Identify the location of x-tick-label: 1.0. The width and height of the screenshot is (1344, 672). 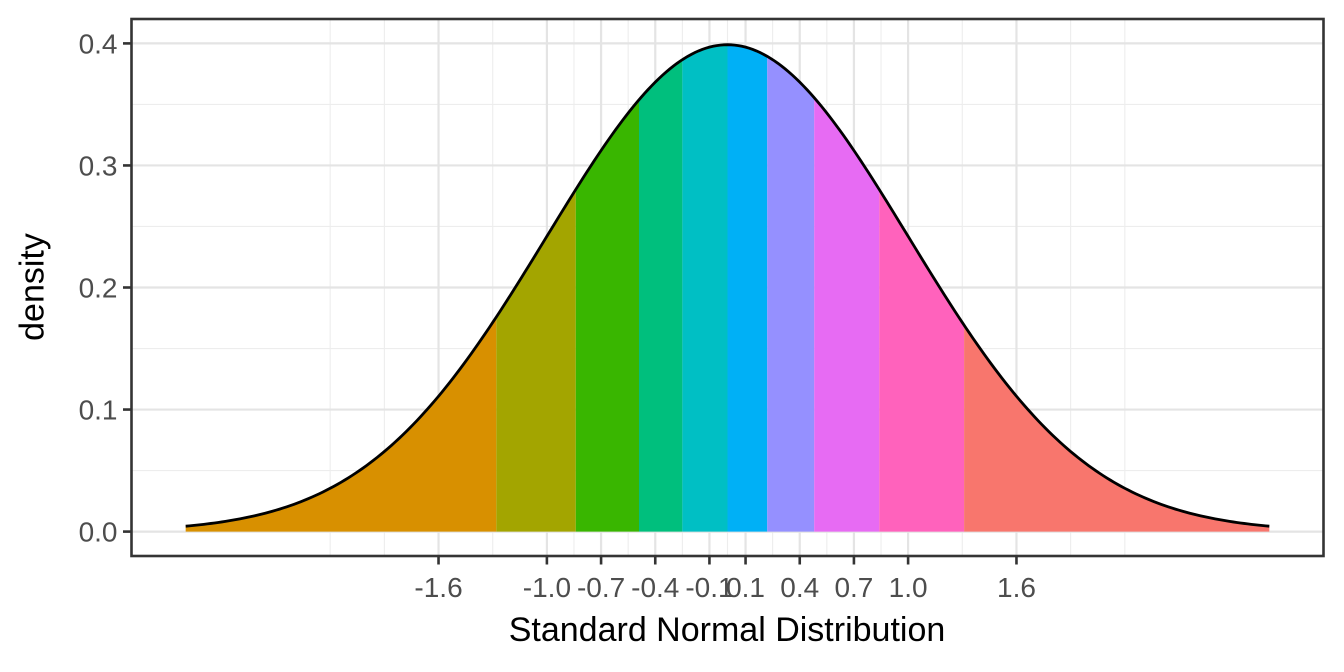
(908, 587).